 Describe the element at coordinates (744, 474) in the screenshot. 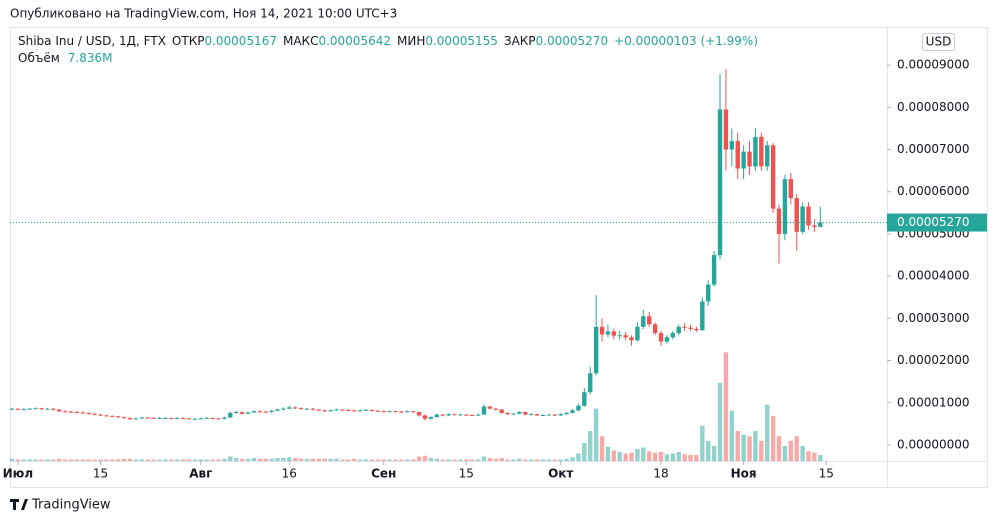

I see `x-tick-label: Ноя` at that location.